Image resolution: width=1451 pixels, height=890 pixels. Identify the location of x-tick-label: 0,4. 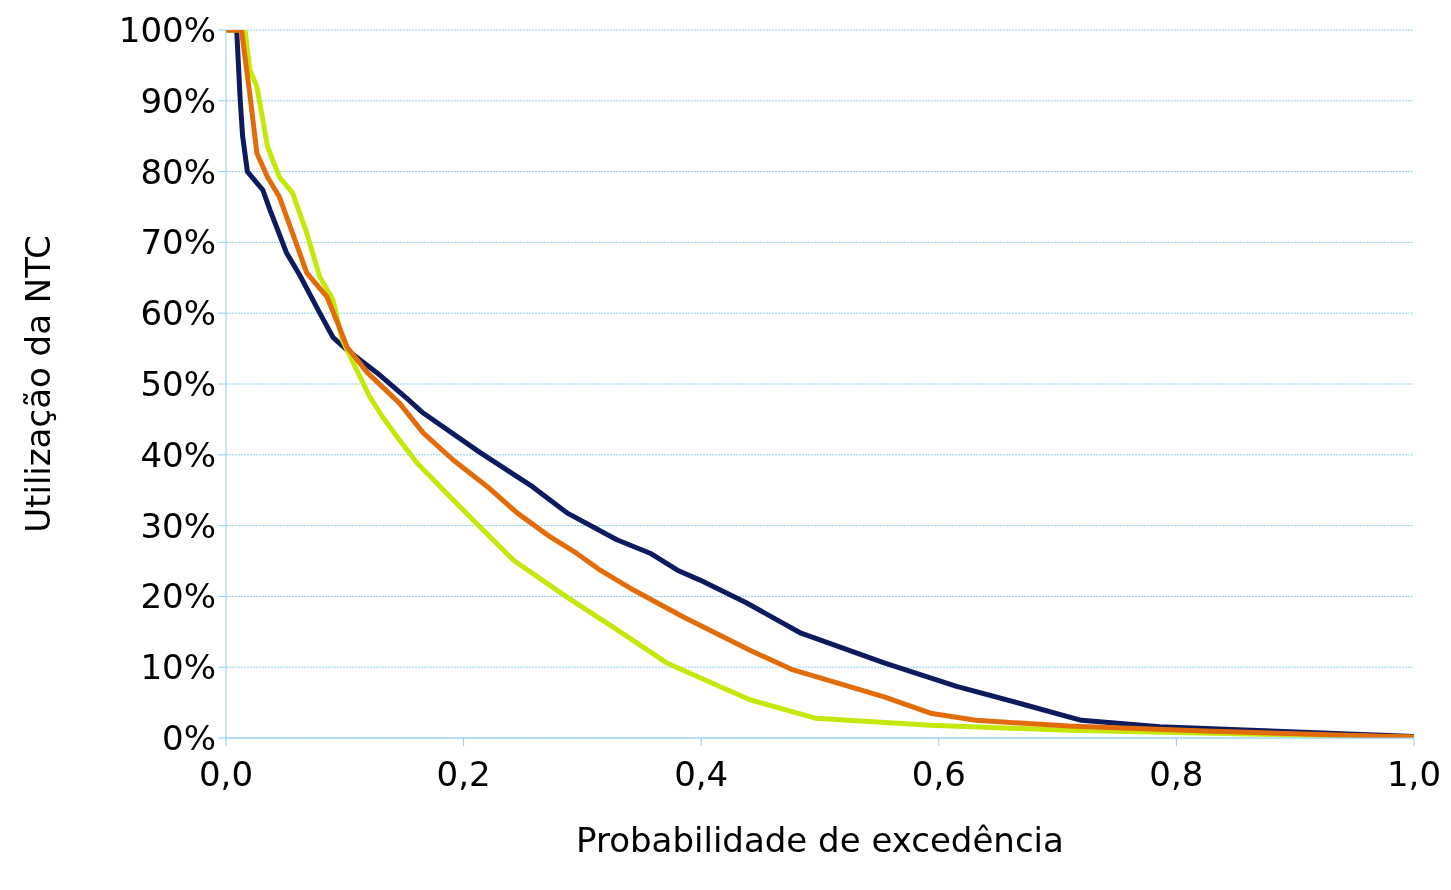
(701, 774).